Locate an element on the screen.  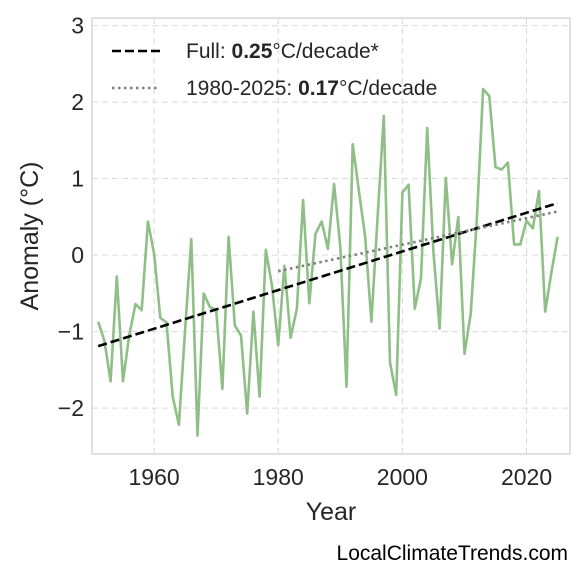
x-tick-label: 1980 is located at coordinates (278, 477).